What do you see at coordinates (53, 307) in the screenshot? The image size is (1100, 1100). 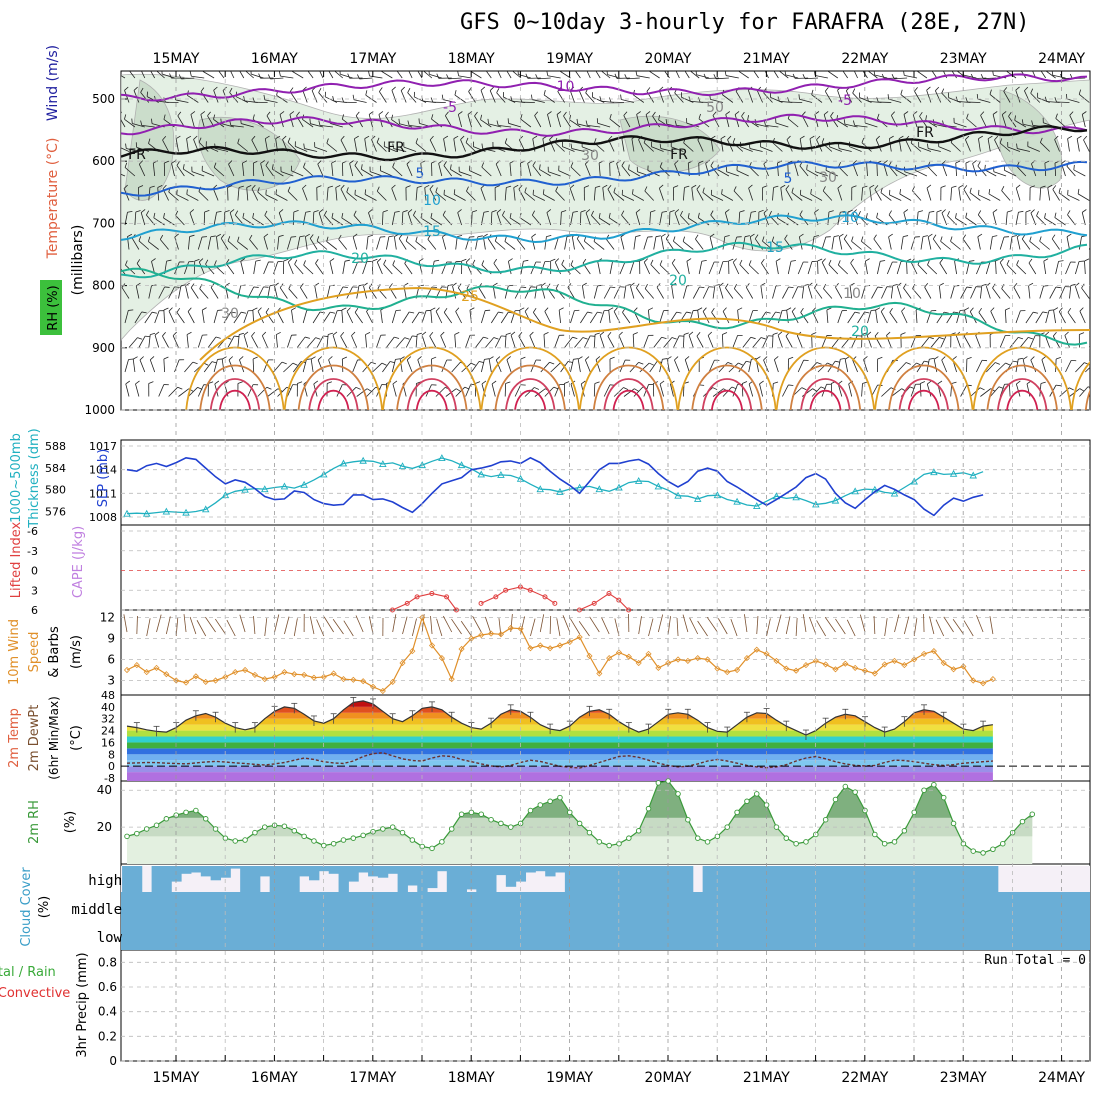 I see `rh-legend: RH (%)` at bounding box center [53, 307].